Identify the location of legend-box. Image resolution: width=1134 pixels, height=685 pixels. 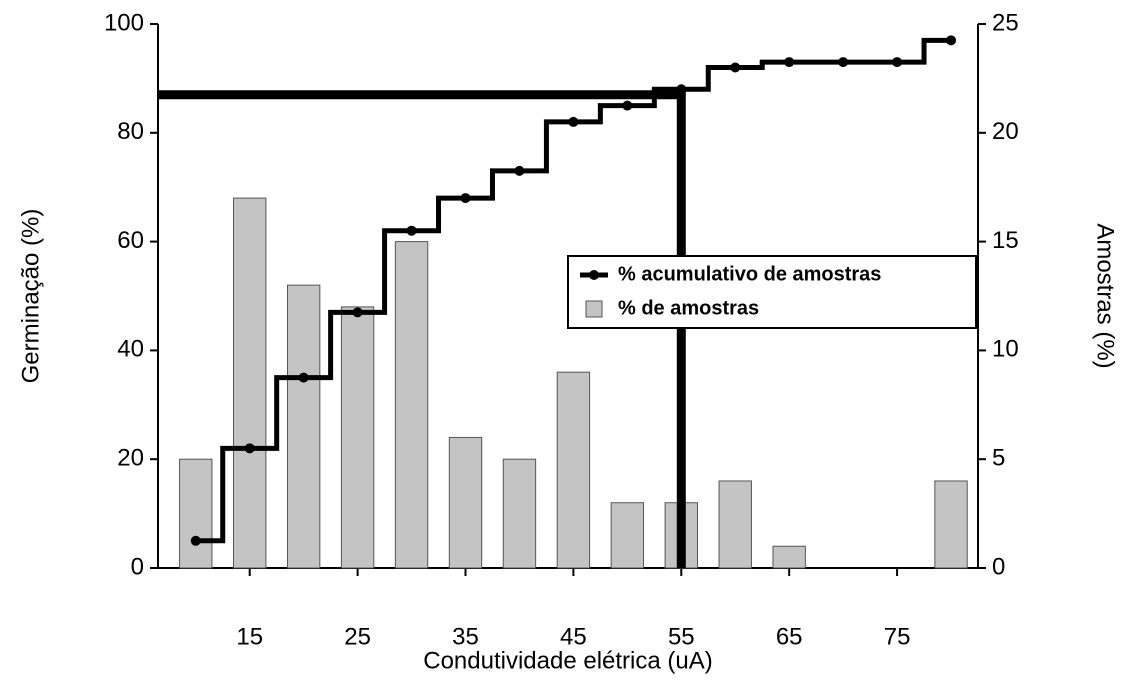
(772, 292).